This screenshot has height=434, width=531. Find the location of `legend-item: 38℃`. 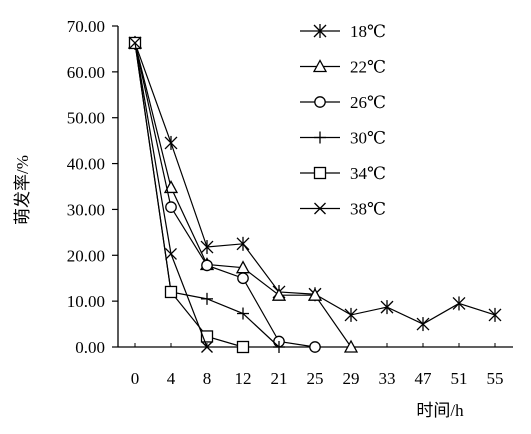

legend-item: 38℃ is located at coordinates (343, 209).